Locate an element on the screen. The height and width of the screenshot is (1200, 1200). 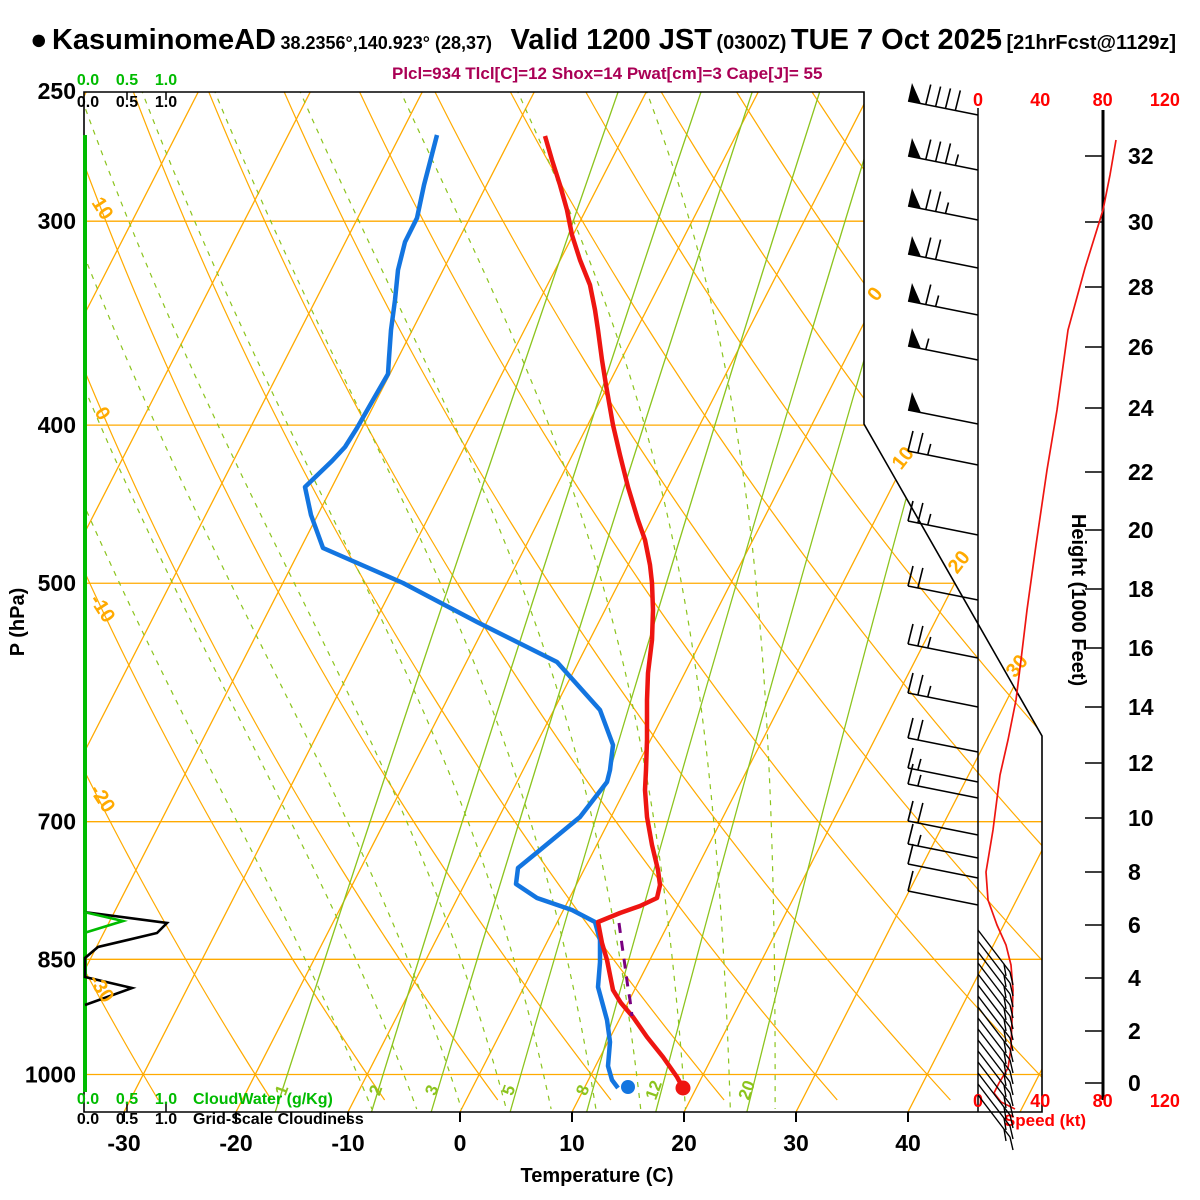
height-axis-title: Height (1000 Feet) is located at coordinates (1078, 600).